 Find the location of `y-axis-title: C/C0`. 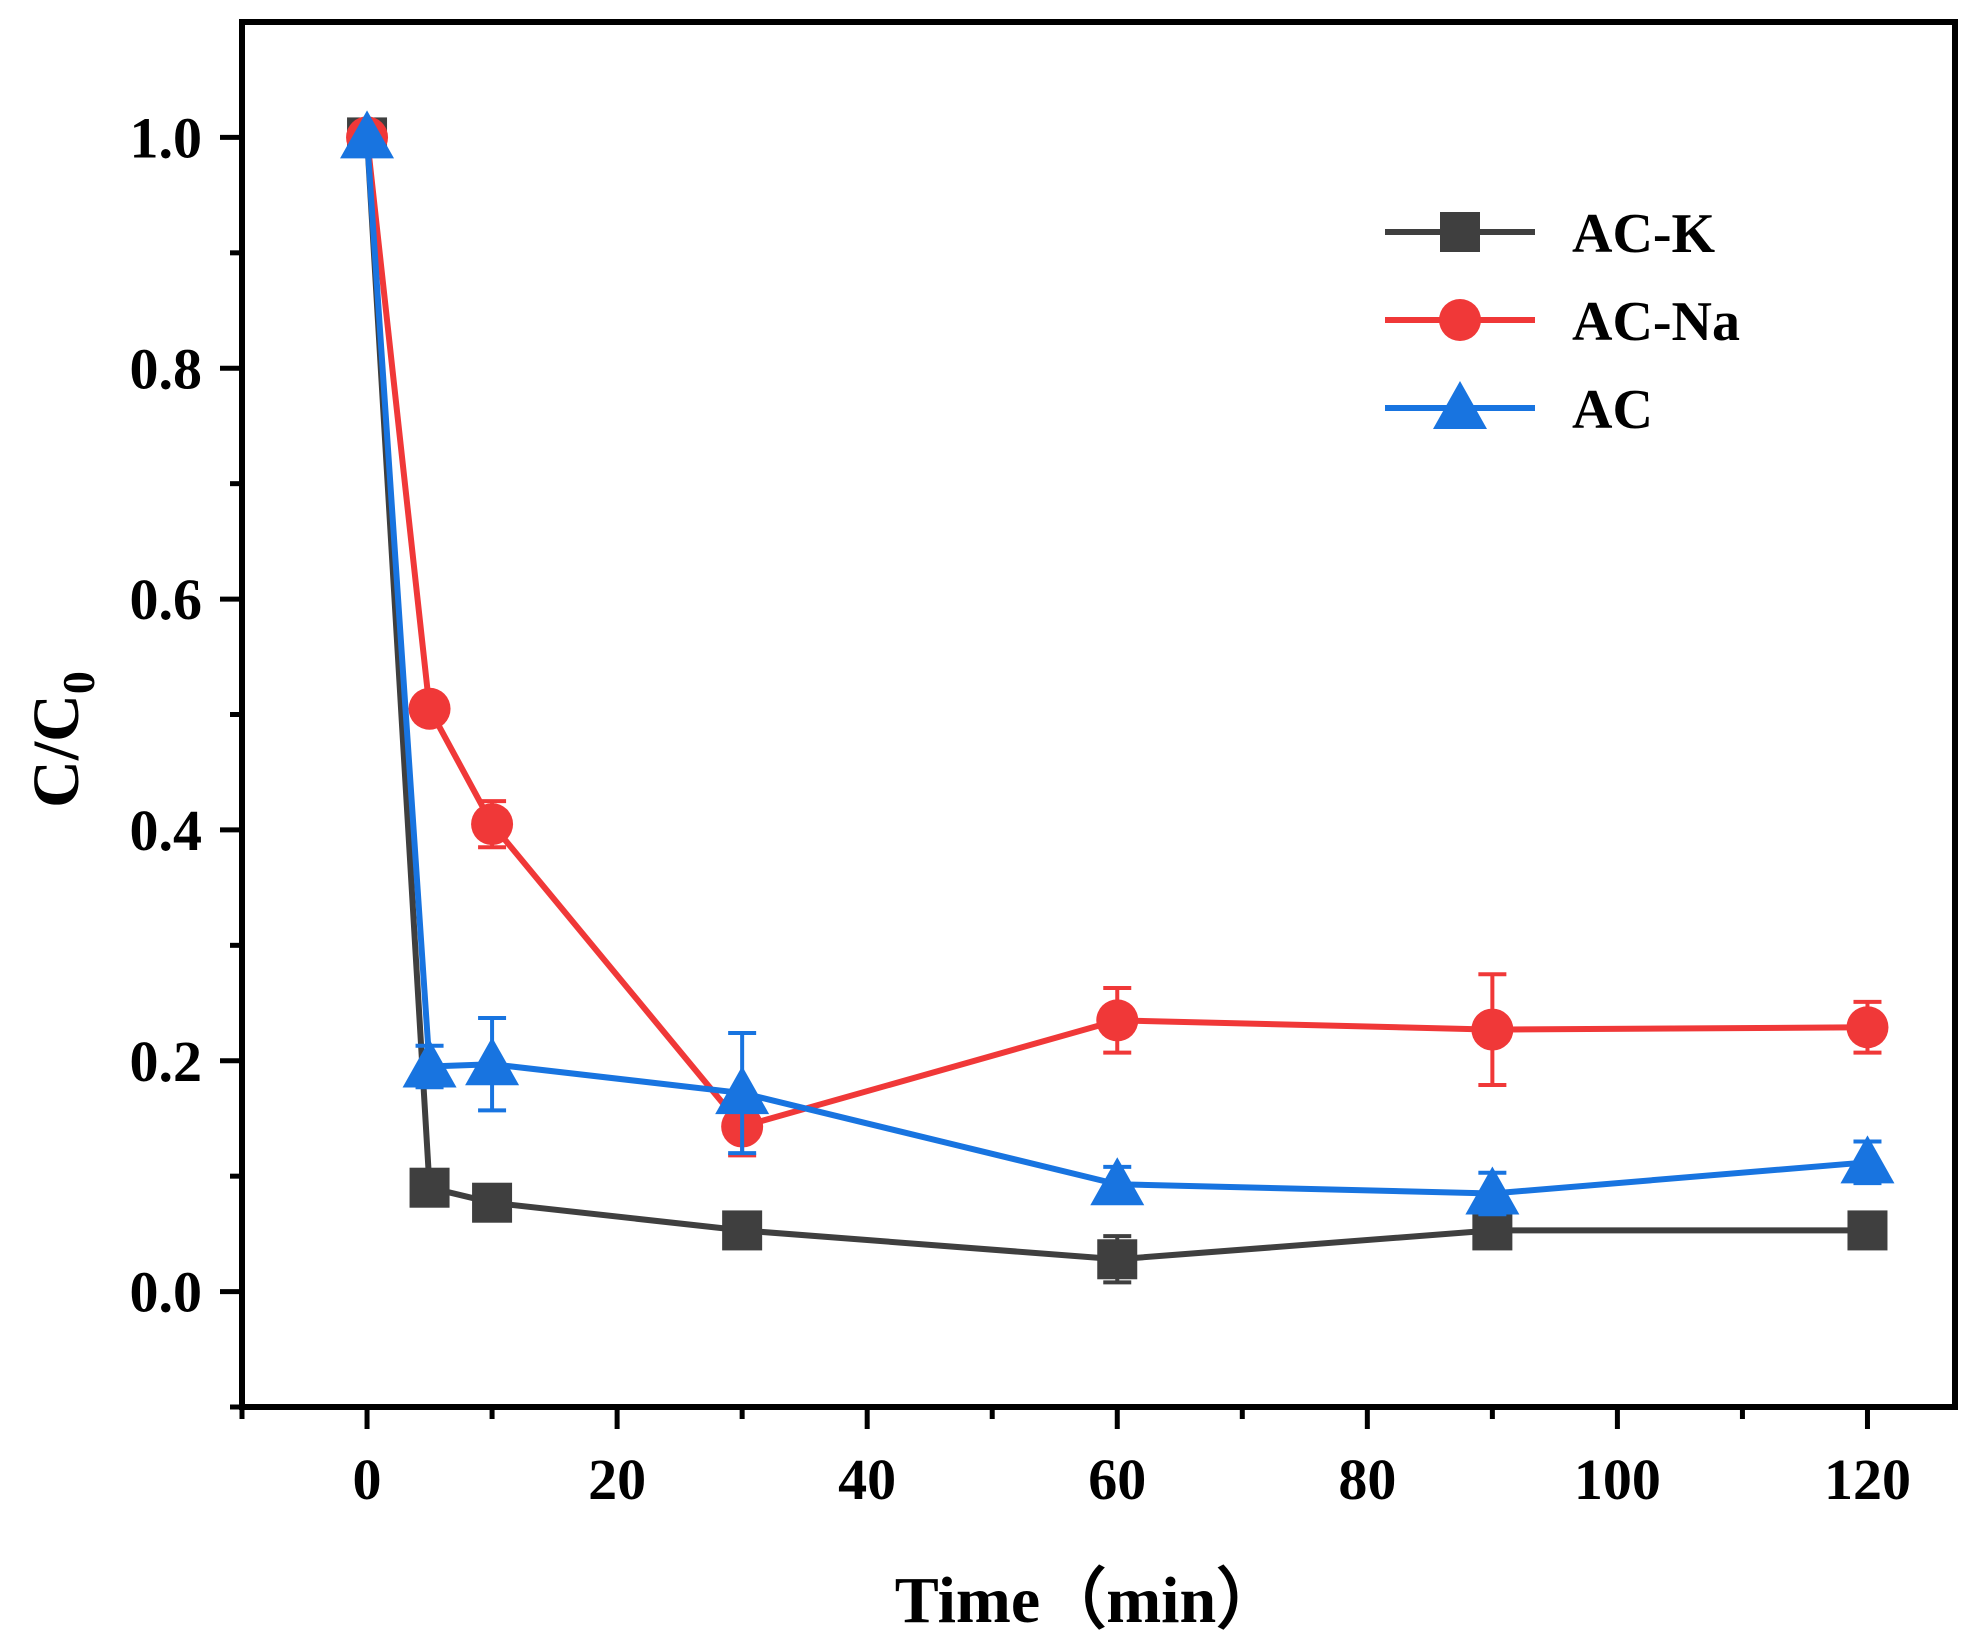

y-axis-title: C/C0 is located at coordinates (62, 739).